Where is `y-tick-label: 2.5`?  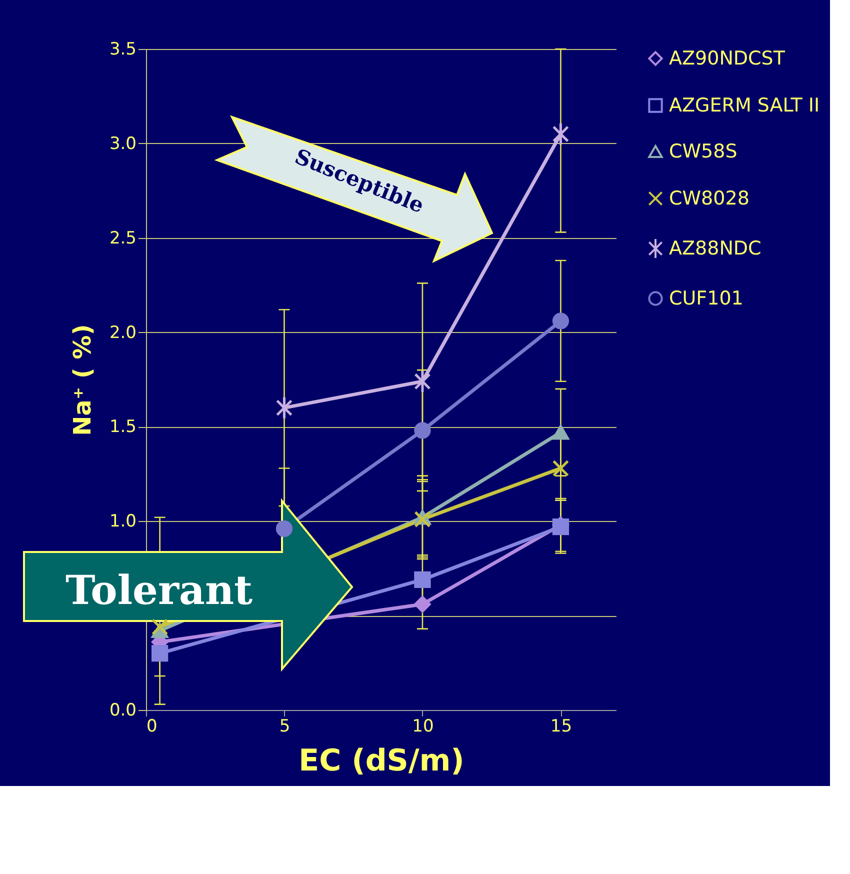
y-tick-label: 2.5 is located at coordinates (122, 238).